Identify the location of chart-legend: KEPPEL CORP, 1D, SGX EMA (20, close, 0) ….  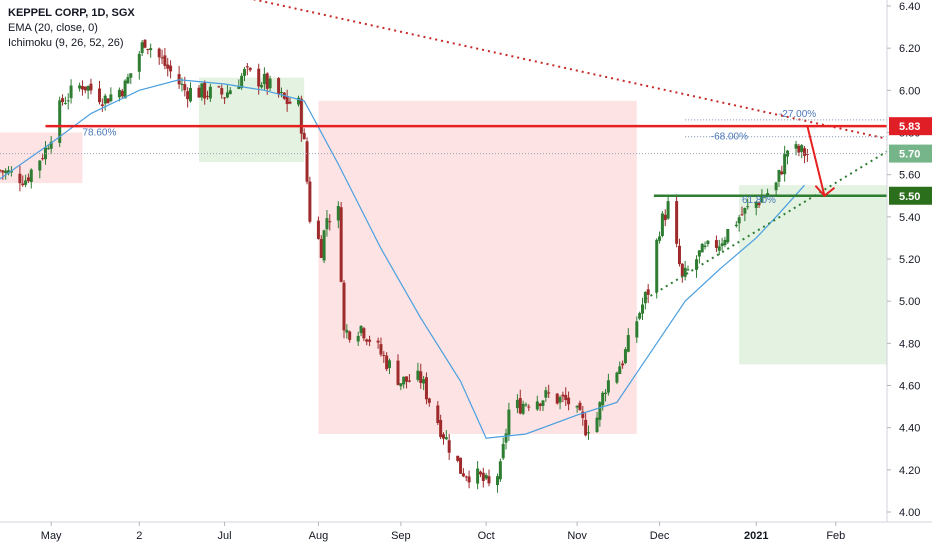
(71, 28).